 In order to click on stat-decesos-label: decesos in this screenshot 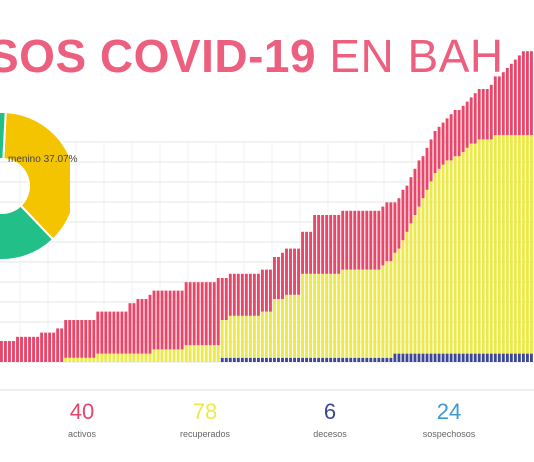, I will do `click(330, 434)`.